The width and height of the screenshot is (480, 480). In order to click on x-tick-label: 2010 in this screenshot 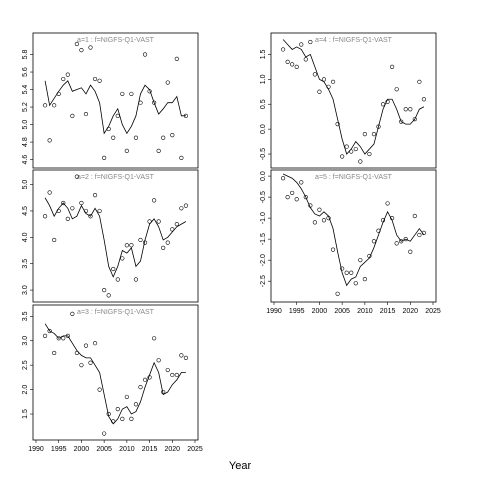, I will do `click(127, 449)`.